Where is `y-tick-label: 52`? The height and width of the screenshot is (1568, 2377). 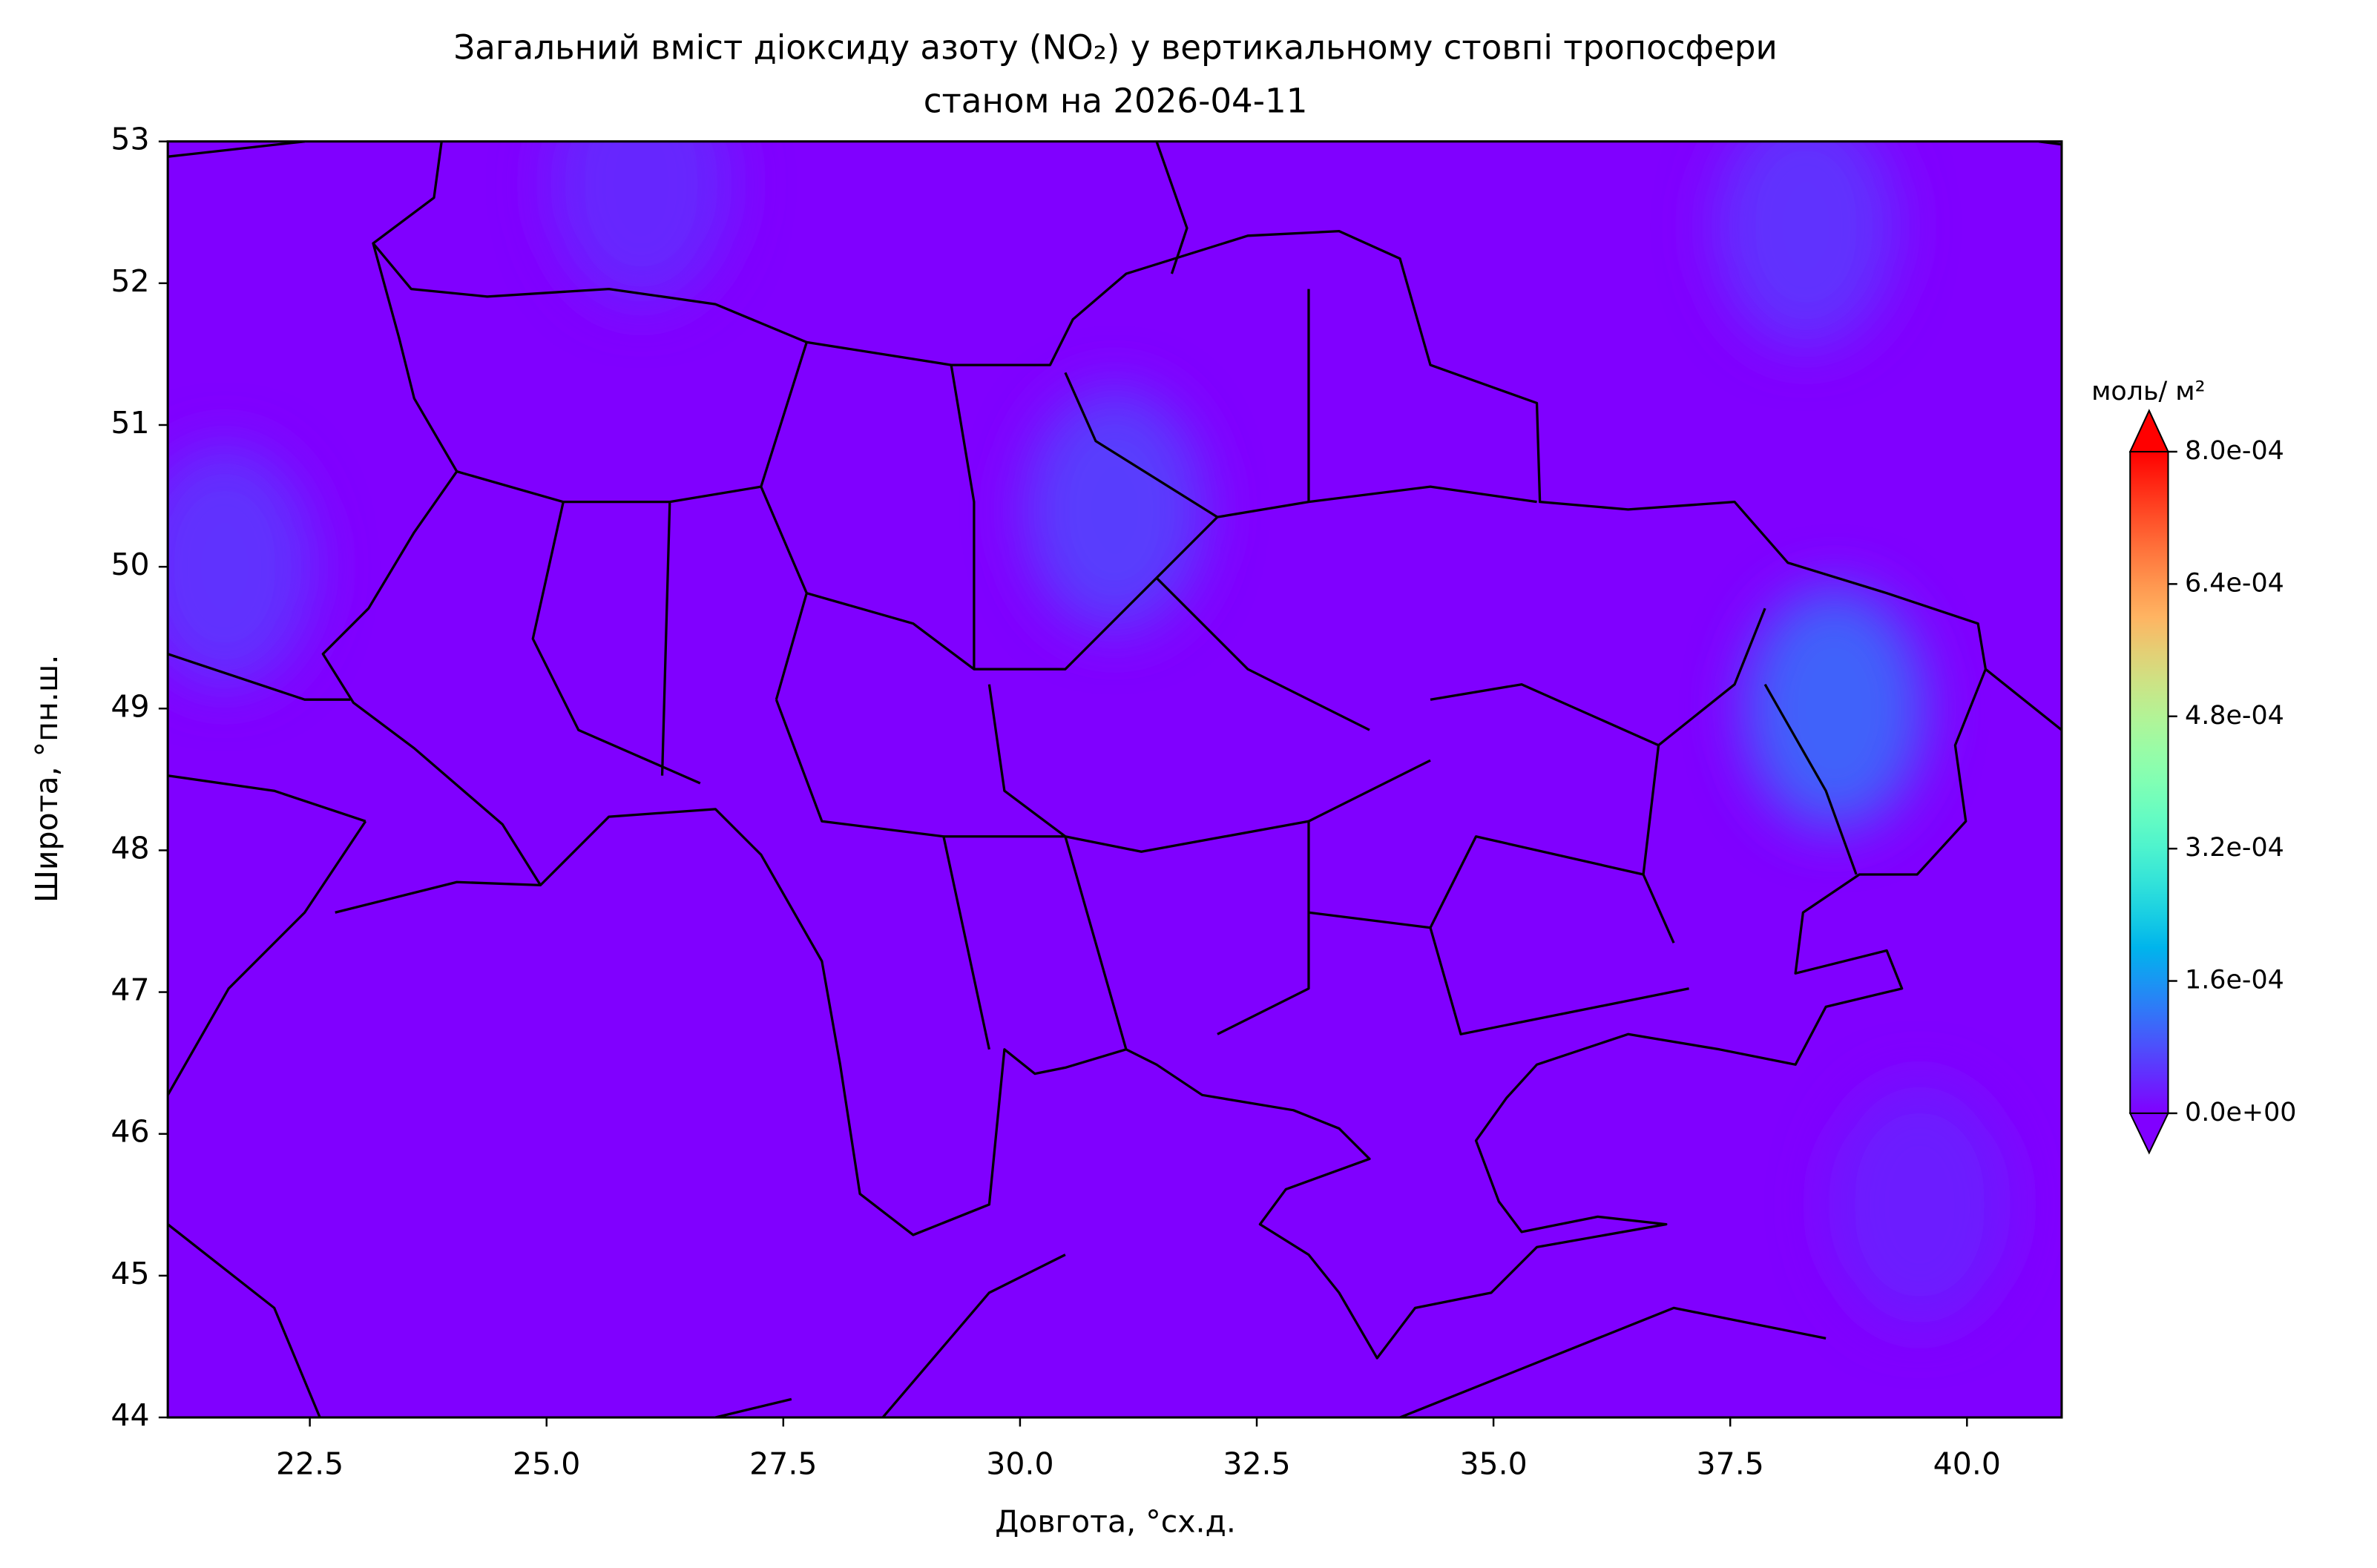 y-tick-label: 52 is located at coordinates (130, 281).